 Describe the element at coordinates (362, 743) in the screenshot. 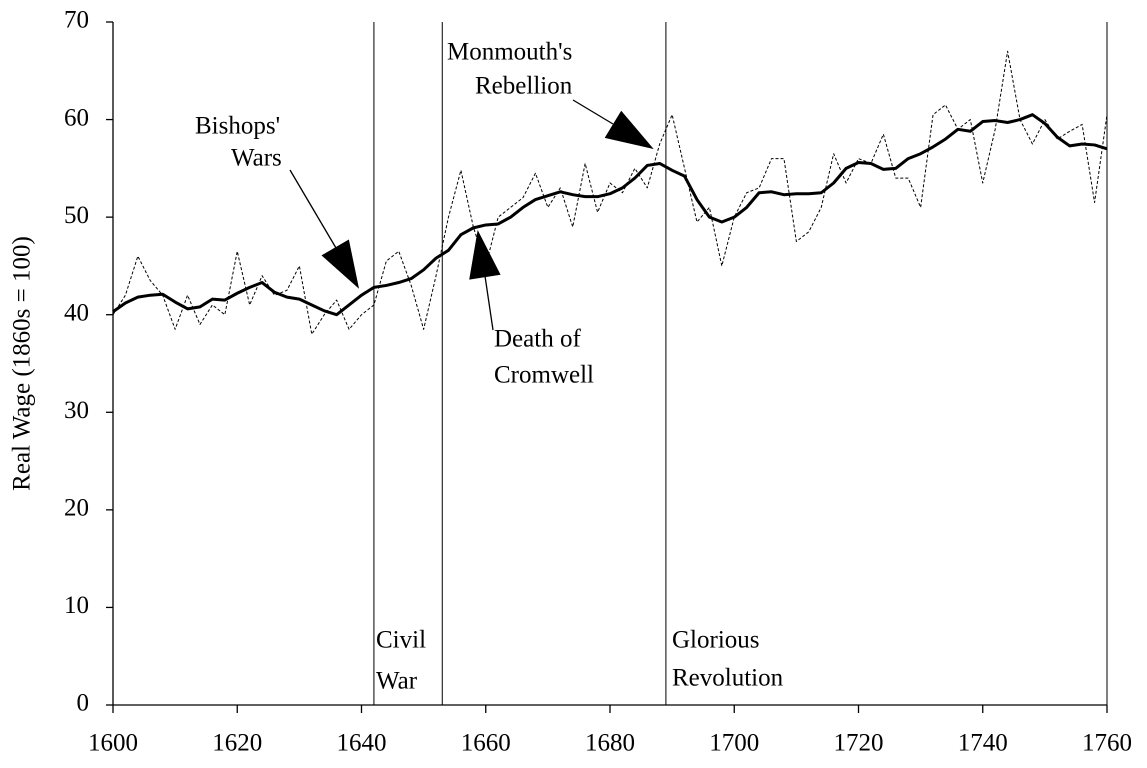

I see `x-tick-label: 1640` at that location.